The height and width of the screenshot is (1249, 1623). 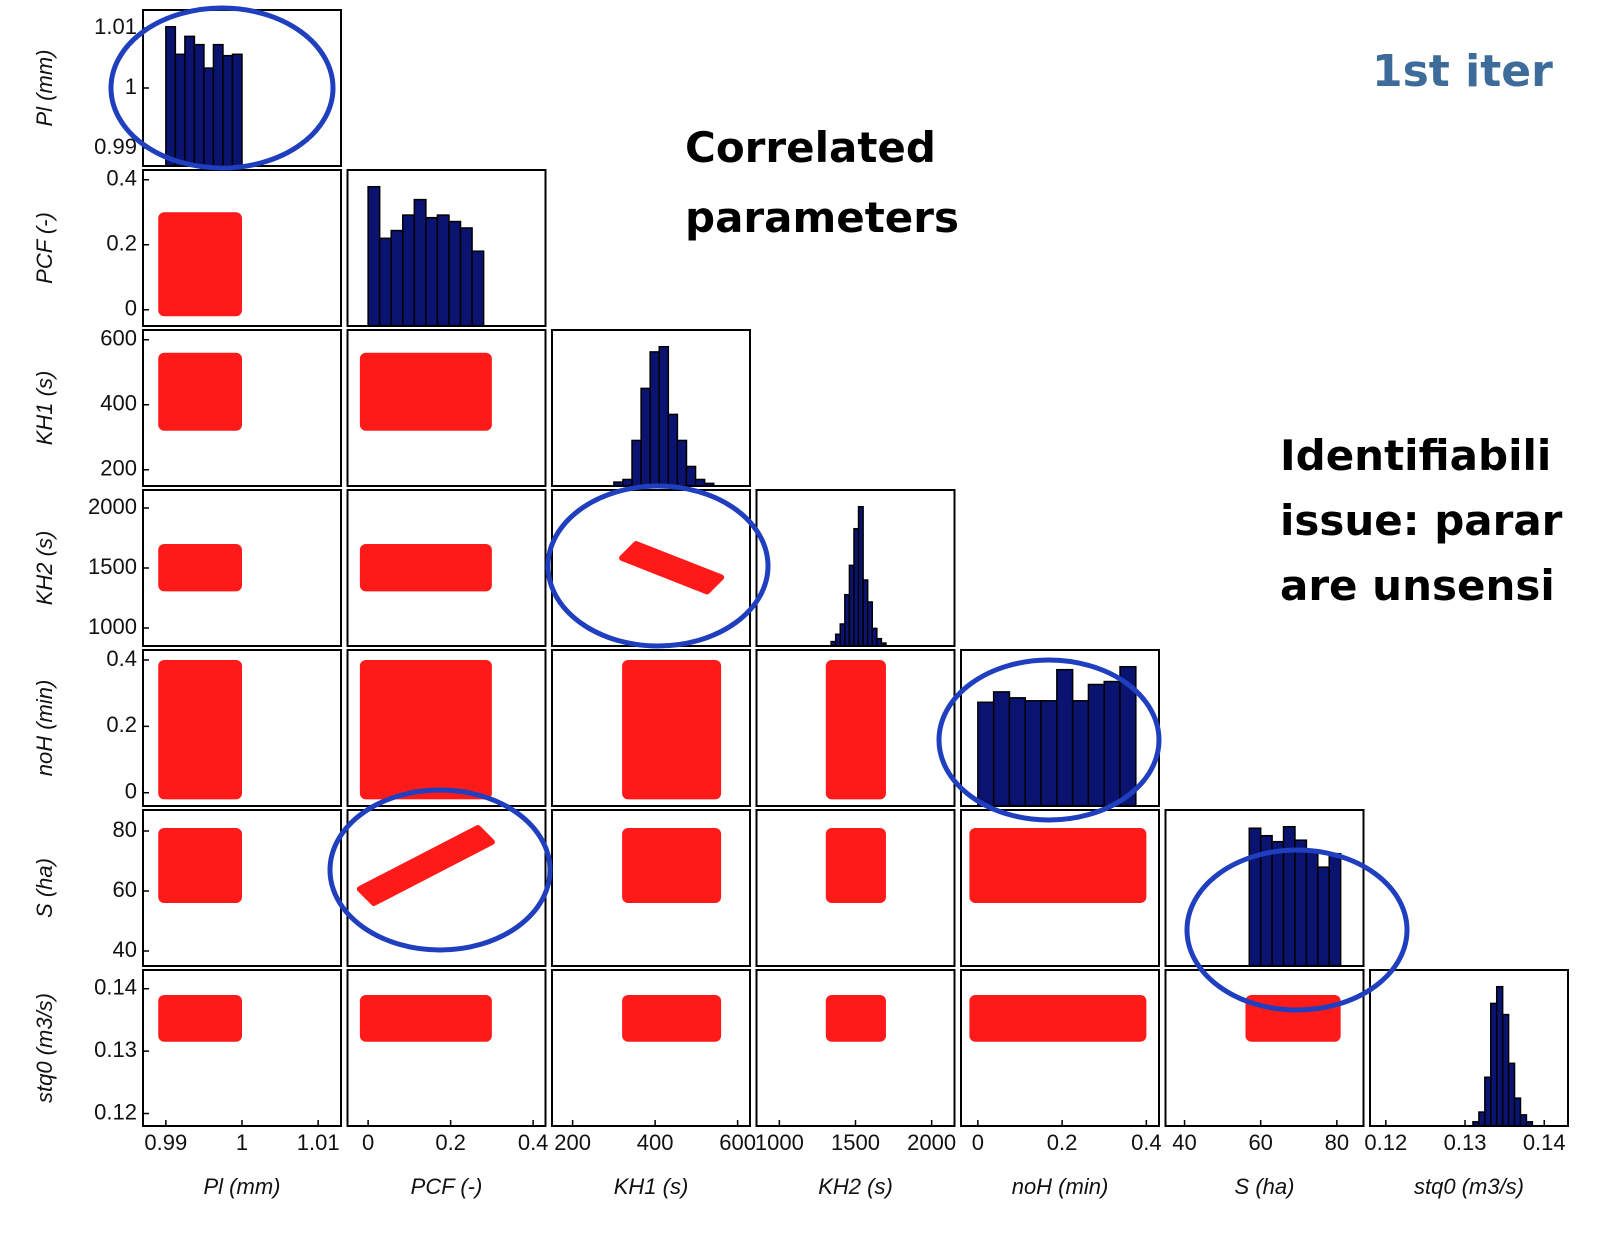 What do you see at coordinates (931, 1142) in the screenshot?
I see `x-tick-label: 2000` at bounding box center [931, 1142].